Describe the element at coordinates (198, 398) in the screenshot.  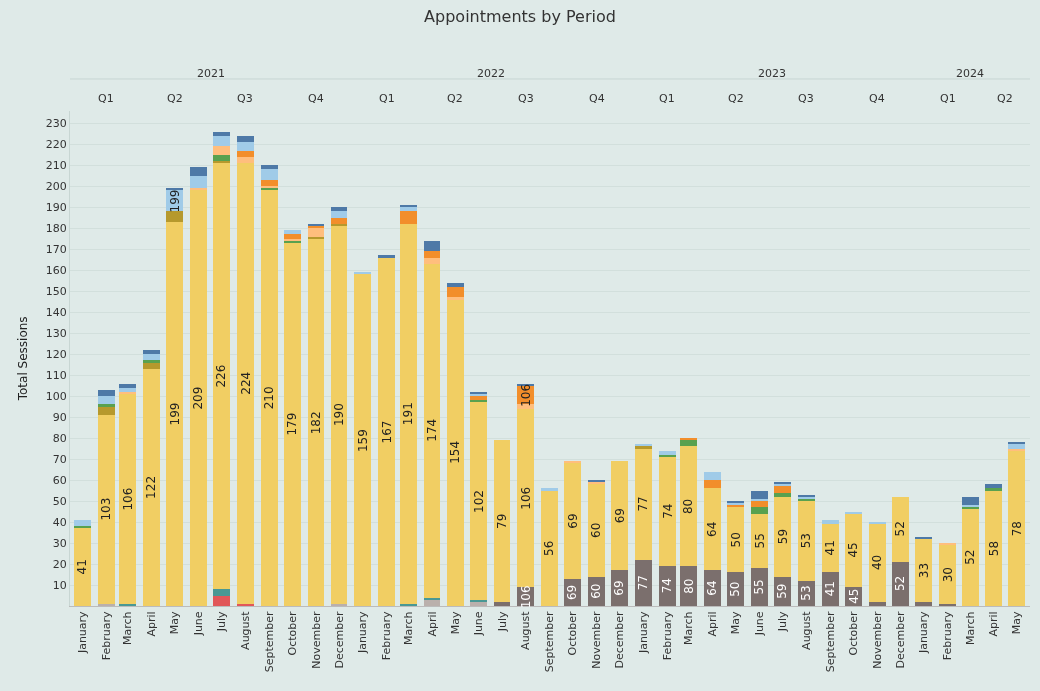
I see `total-label: 209` at that location.